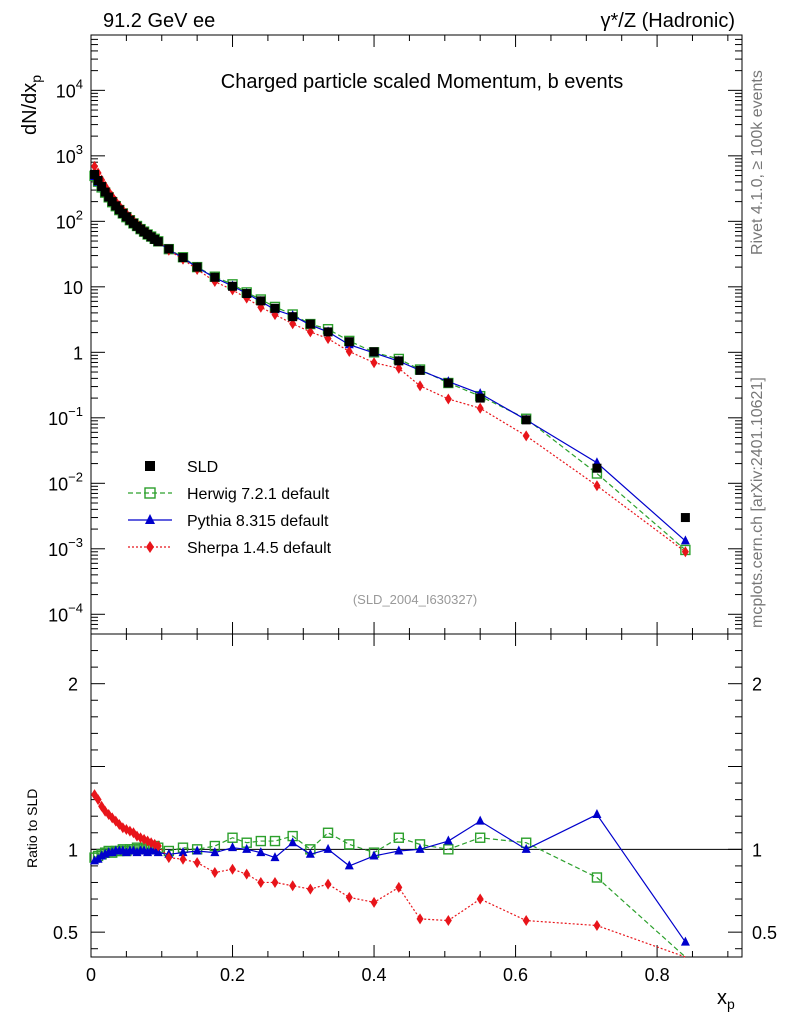  I want to click on y-tick-label: 10, so click(73, 288).